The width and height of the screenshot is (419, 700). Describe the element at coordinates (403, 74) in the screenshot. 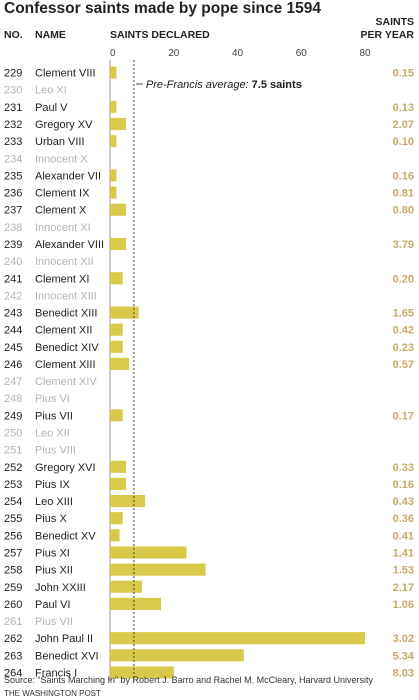

I see `per-year-value: 0.15` at that location.